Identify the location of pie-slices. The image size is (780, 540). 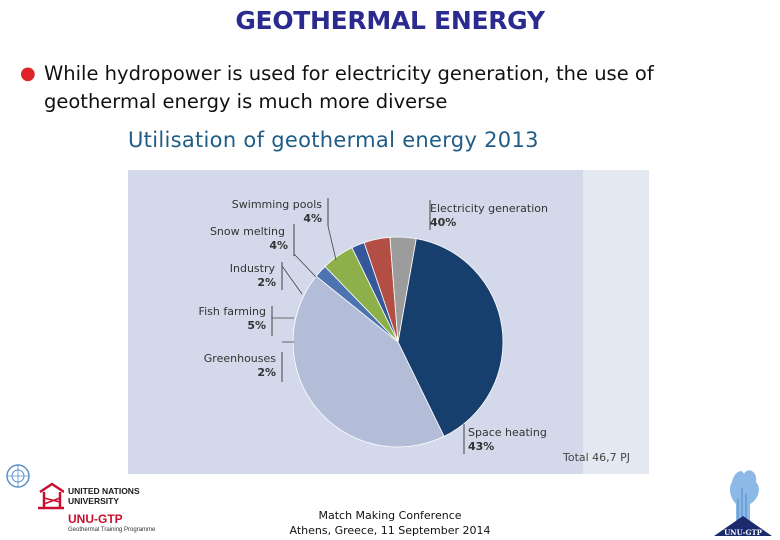
(398, 342).